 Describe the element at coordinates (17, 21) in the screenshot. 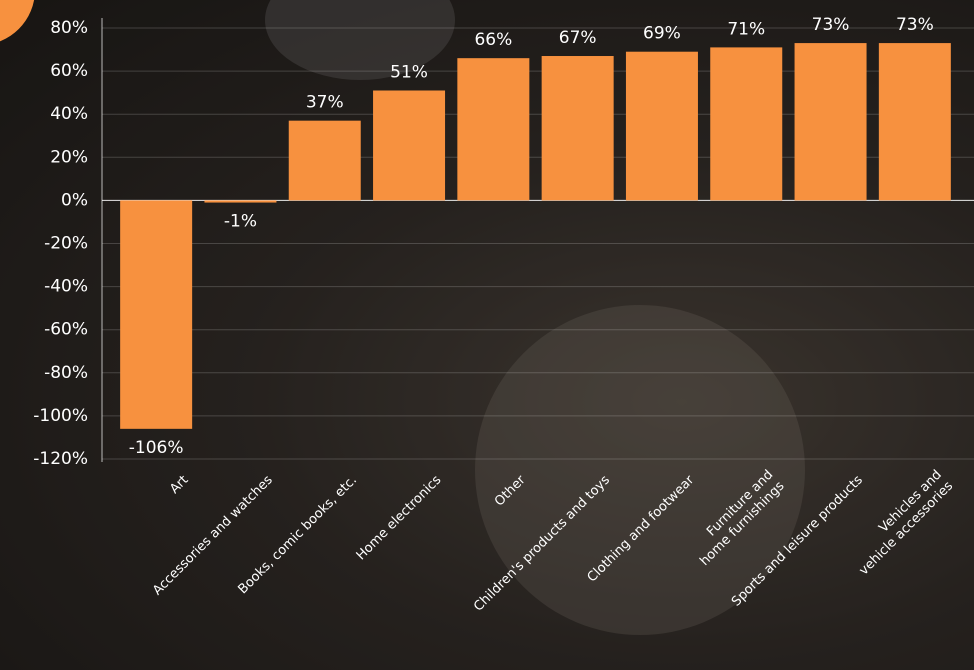

I see `corner-circle` at that location.